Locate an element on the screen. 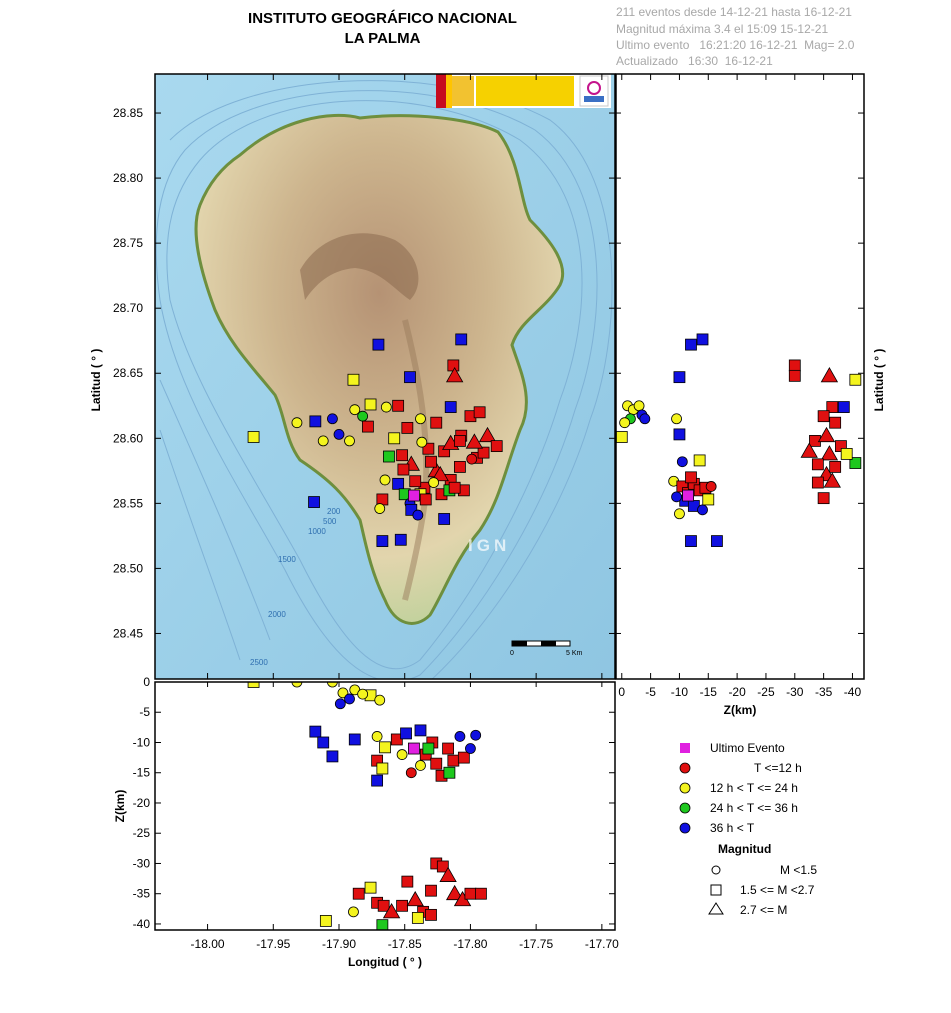 The image size is (951, 1013). bathy-label-500: 500 is located at coordinates (330, 521).